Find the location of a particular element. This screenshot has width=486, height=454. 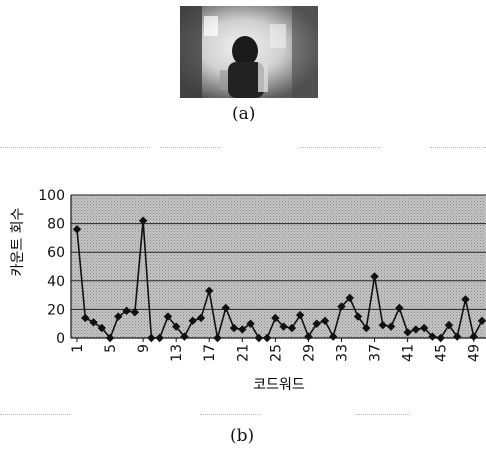

y-tick-label: 100 is located at coordinates (51, 196).